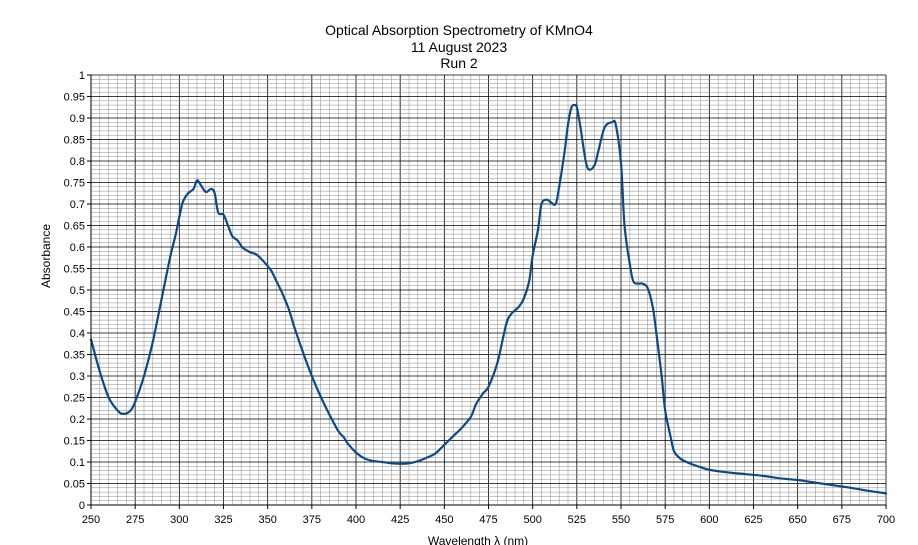 The height and width of the screenshot is (545, 918). I want to click on y-tick-label: 0.15, so click(74, 442).